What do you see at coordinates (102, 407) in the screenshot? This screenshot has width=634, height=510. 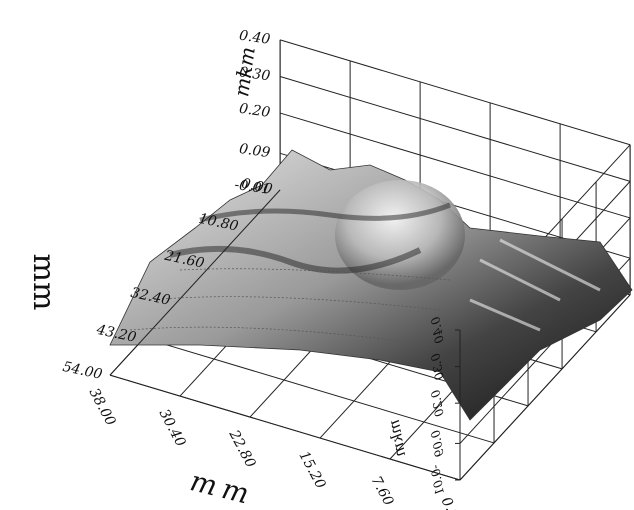 I see `x-tick-label: 38.00` at bounding box center [102, 407].